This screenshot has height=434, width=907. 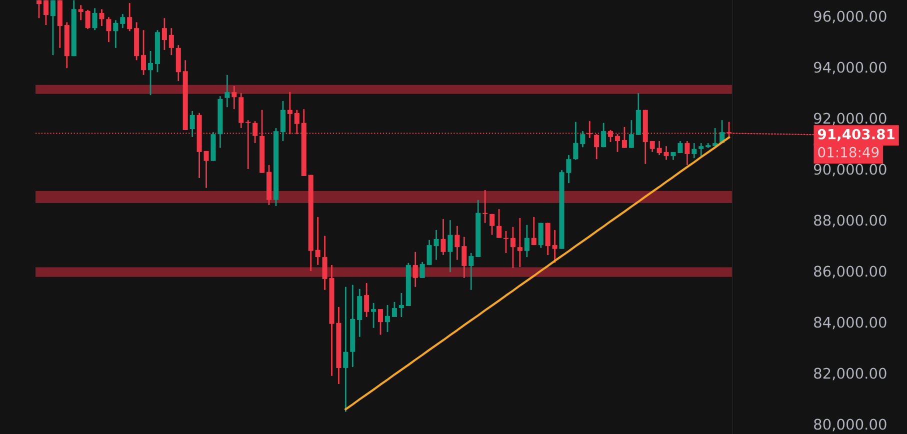 What do you see at coordinates (848, 152) in the screenshot?
I see `text: 01:18:49` at bounding box center [848, 152].